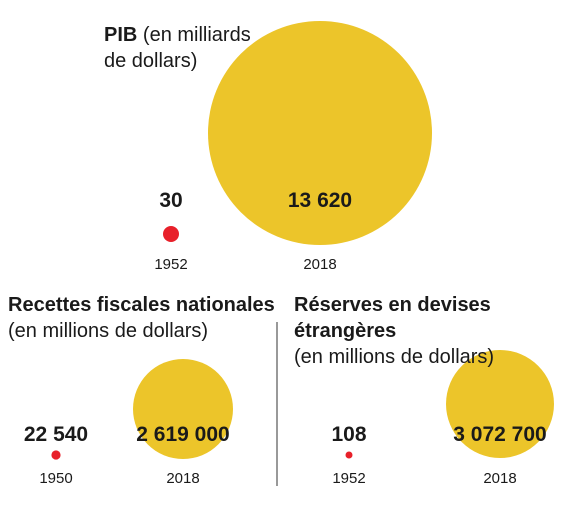 Image resolution: width=576 pixels, height=505 pixels. What do you see at coordinates (500, 478) in the screenshot?
I see `reserves-year-2018: 2018` at bounding box center [500, 478].